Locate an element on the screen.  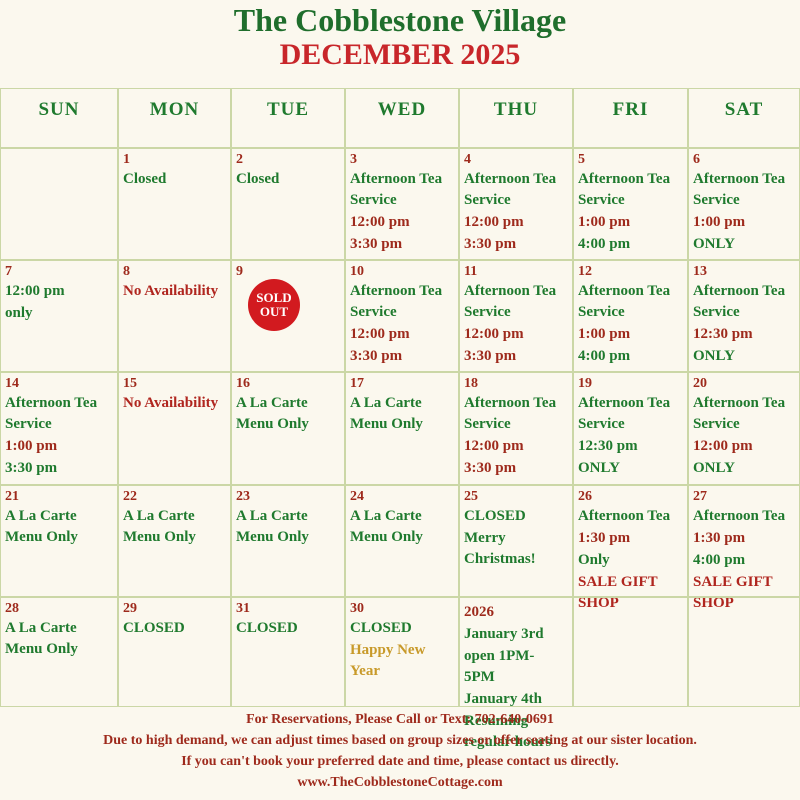
header-cell is located at coordinates (516, 118).